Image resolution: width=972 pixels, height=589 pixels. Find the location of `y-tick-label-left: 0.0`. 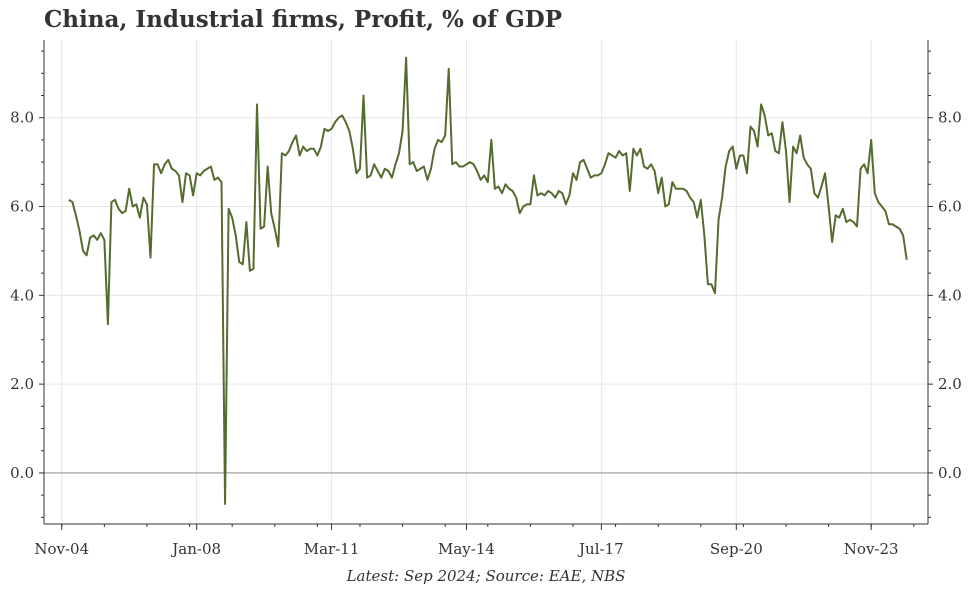

y-tick-label-left: 0.0 is located at coordinates (22, 473).